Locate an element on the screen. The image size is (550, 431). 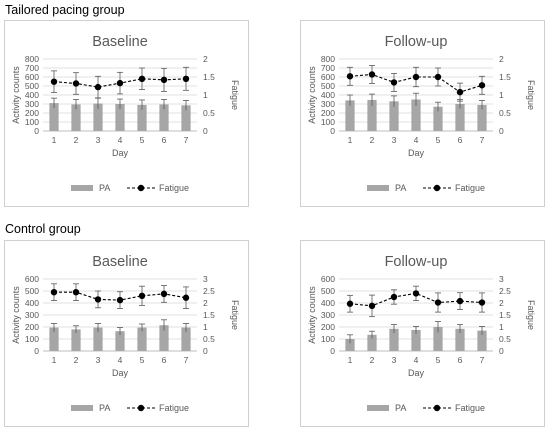
chart-title: Baseline is located at coordinates (120, 42).